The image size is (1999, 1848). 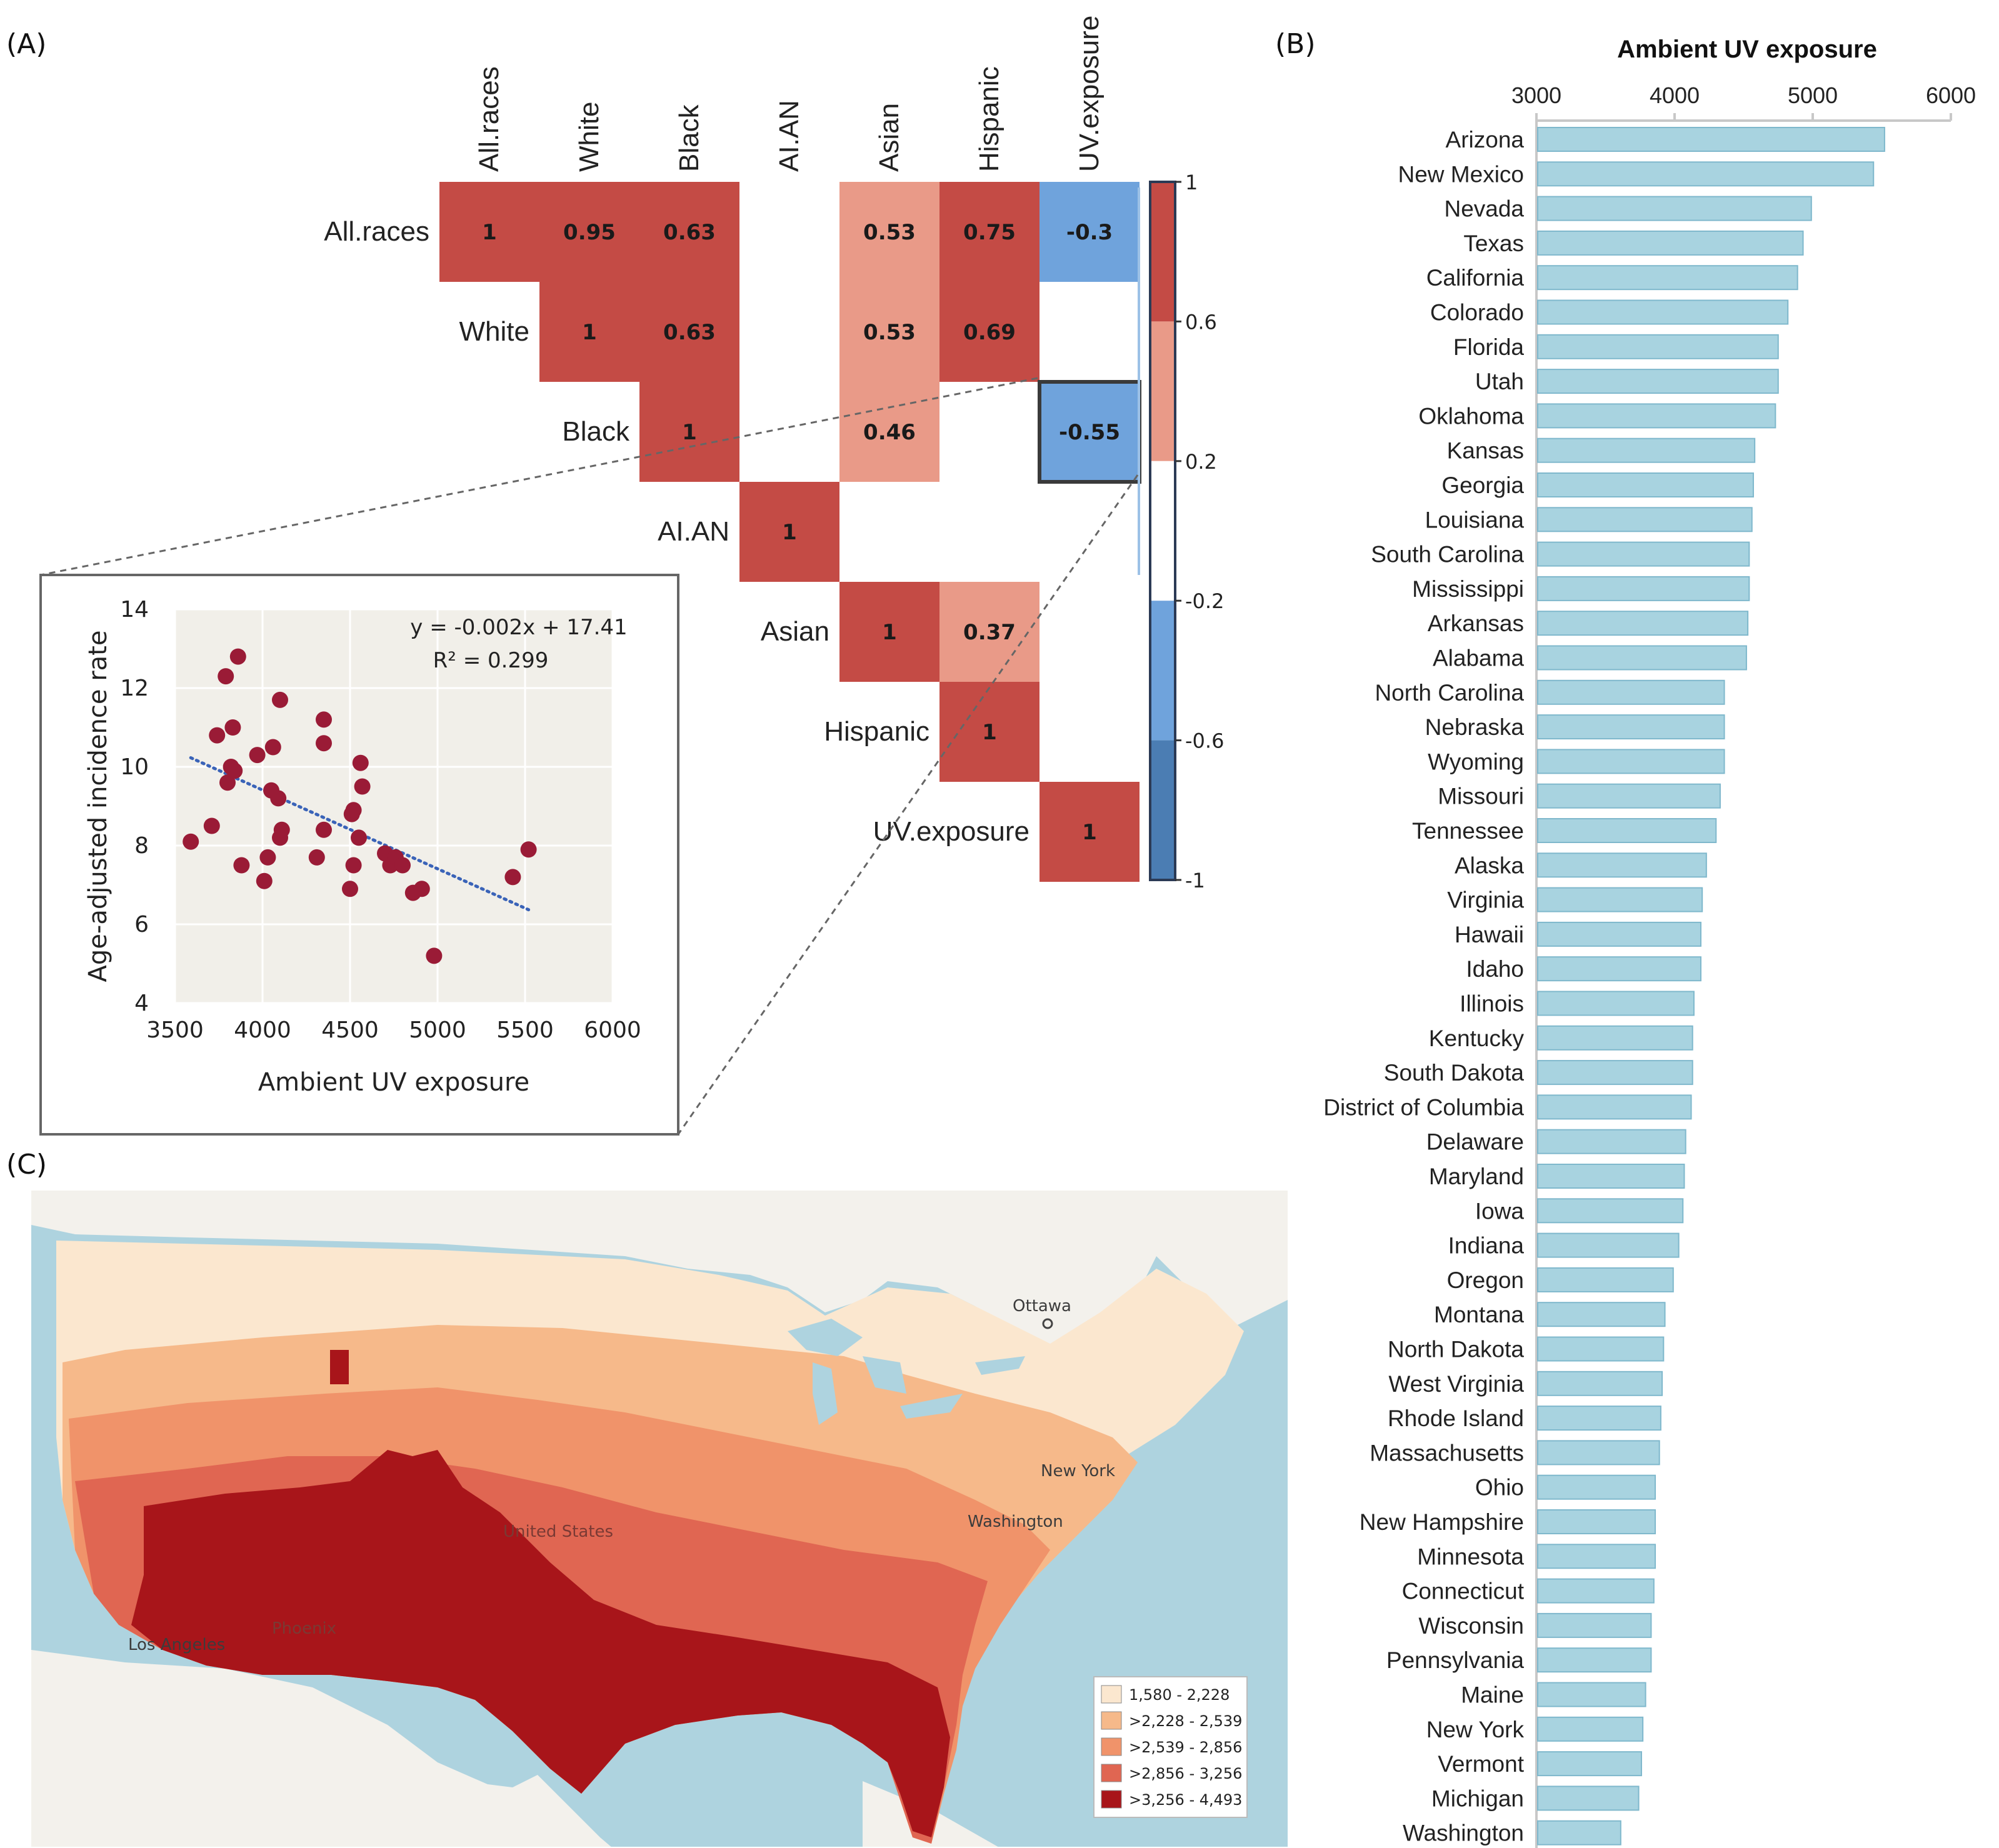 I want to click on bar-category-label: Pennsylvania, so click(x=1455, y=1660).